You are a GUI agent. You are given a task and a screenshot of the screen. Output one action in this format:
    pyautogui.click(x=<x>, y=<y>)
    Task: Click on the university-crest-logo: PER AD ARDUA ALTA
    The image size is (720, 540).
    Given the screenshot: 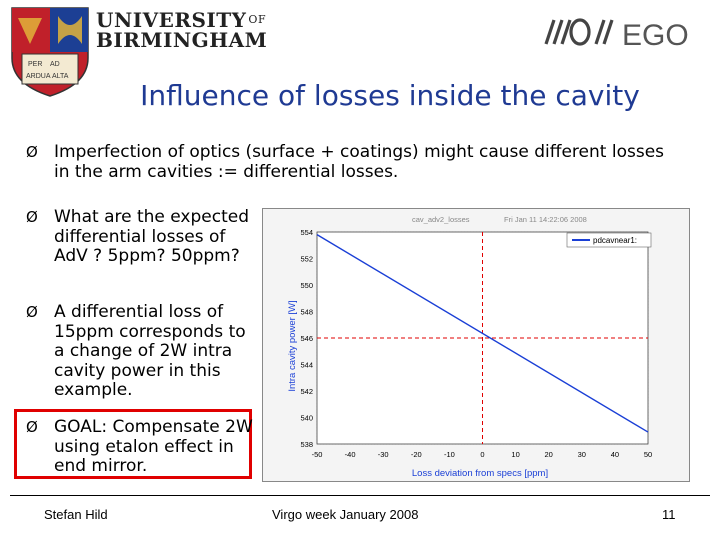 What is the action you would take?
    pyautogui.click(x=50, y=52)
    